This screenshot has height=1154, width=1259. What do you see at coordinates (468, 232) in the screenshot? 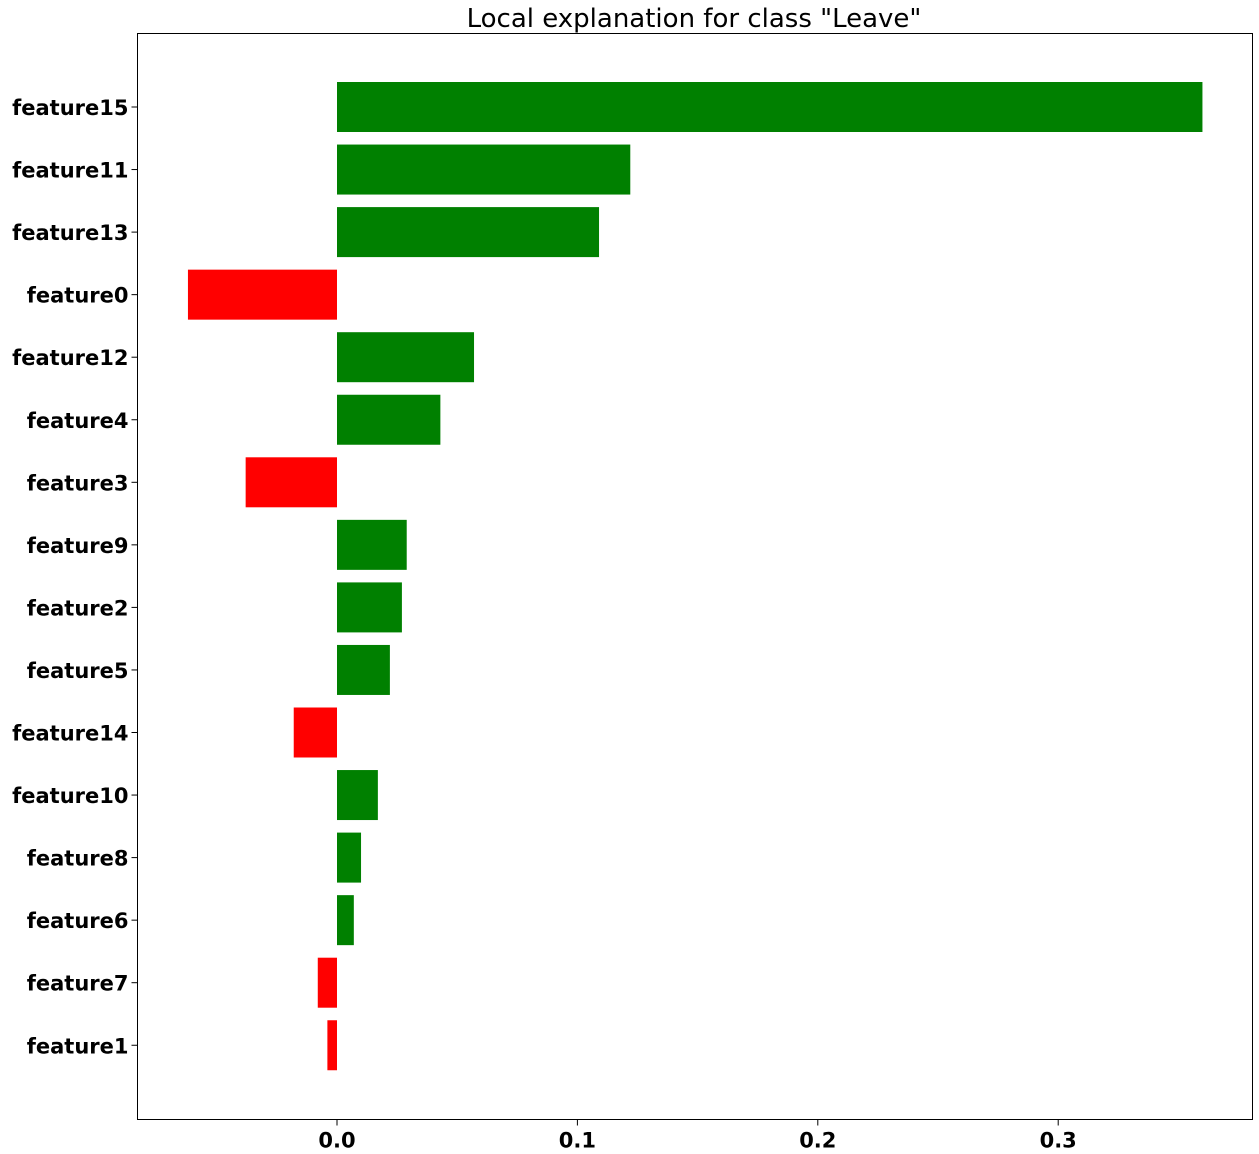
I see `bar-feature13` at bounding box center [468, 232].